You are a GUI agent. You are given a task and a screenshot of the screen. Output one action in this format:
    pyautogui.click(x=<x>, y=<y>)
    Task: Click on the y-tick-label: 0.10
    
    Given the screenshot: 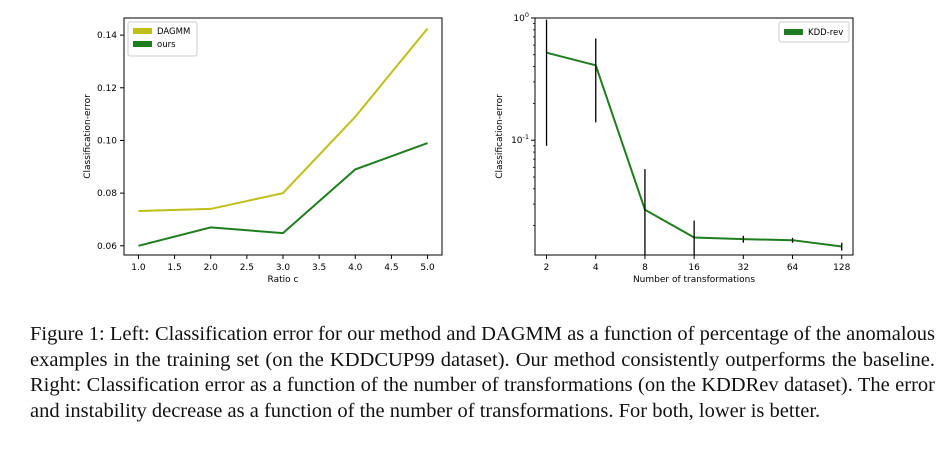 What is the action you would take?
    pyautogui.click(x=107, y=141)
    